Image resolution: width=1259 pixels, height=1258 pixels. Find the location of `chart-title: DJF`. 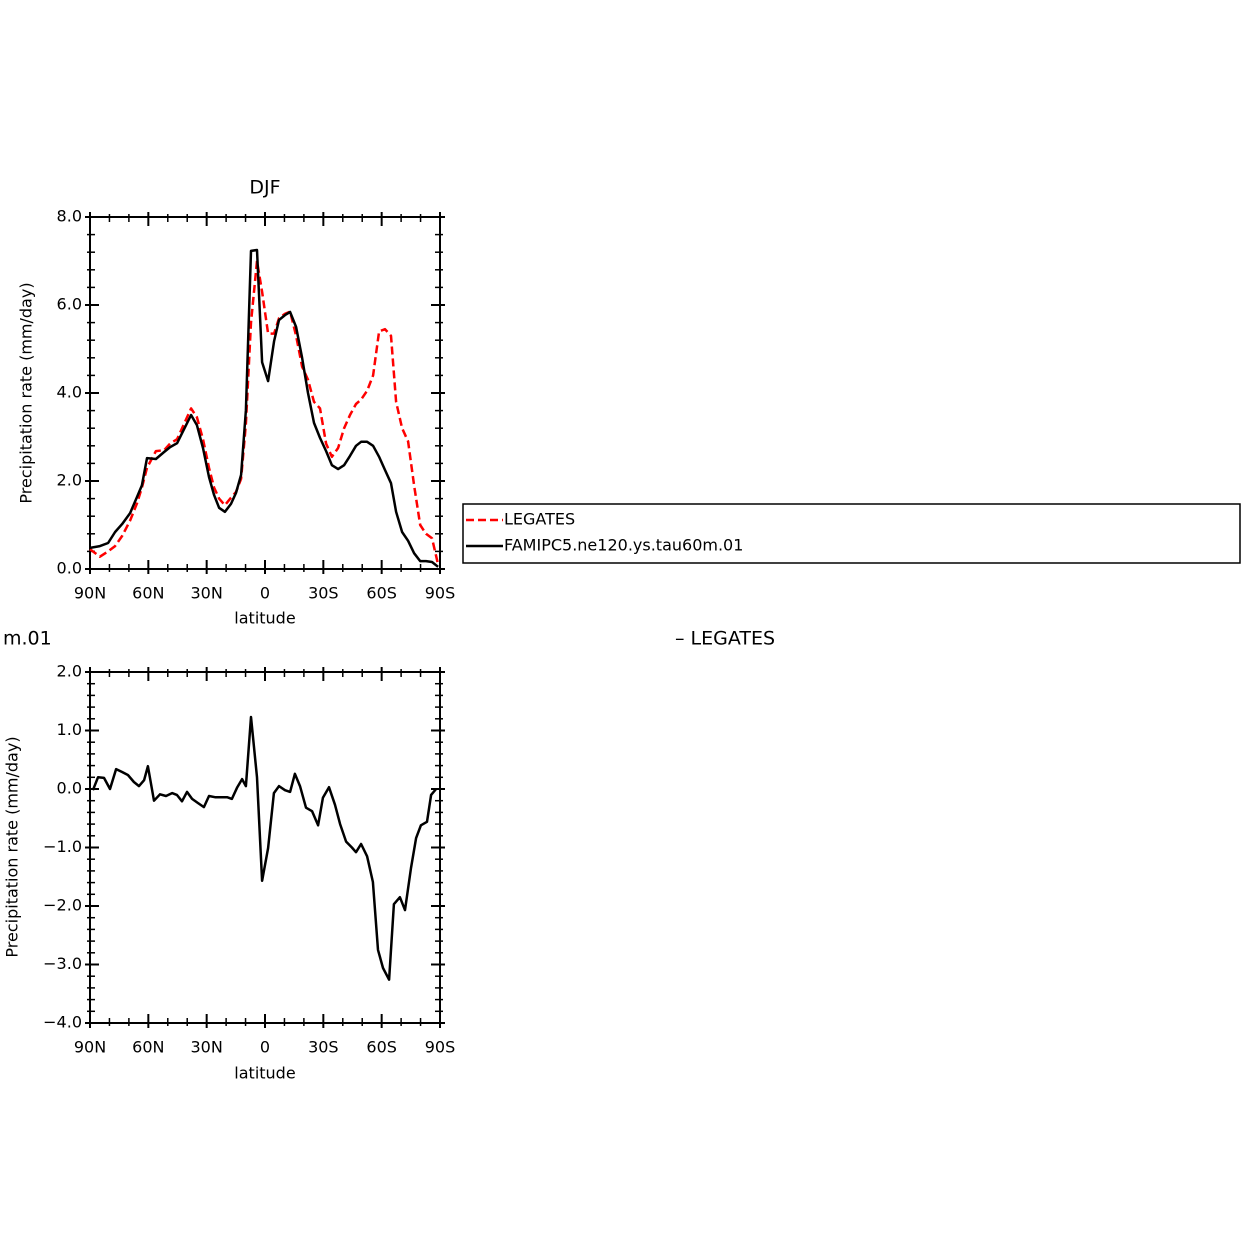

chart-title: DJF is located at coordinates (264, 188).